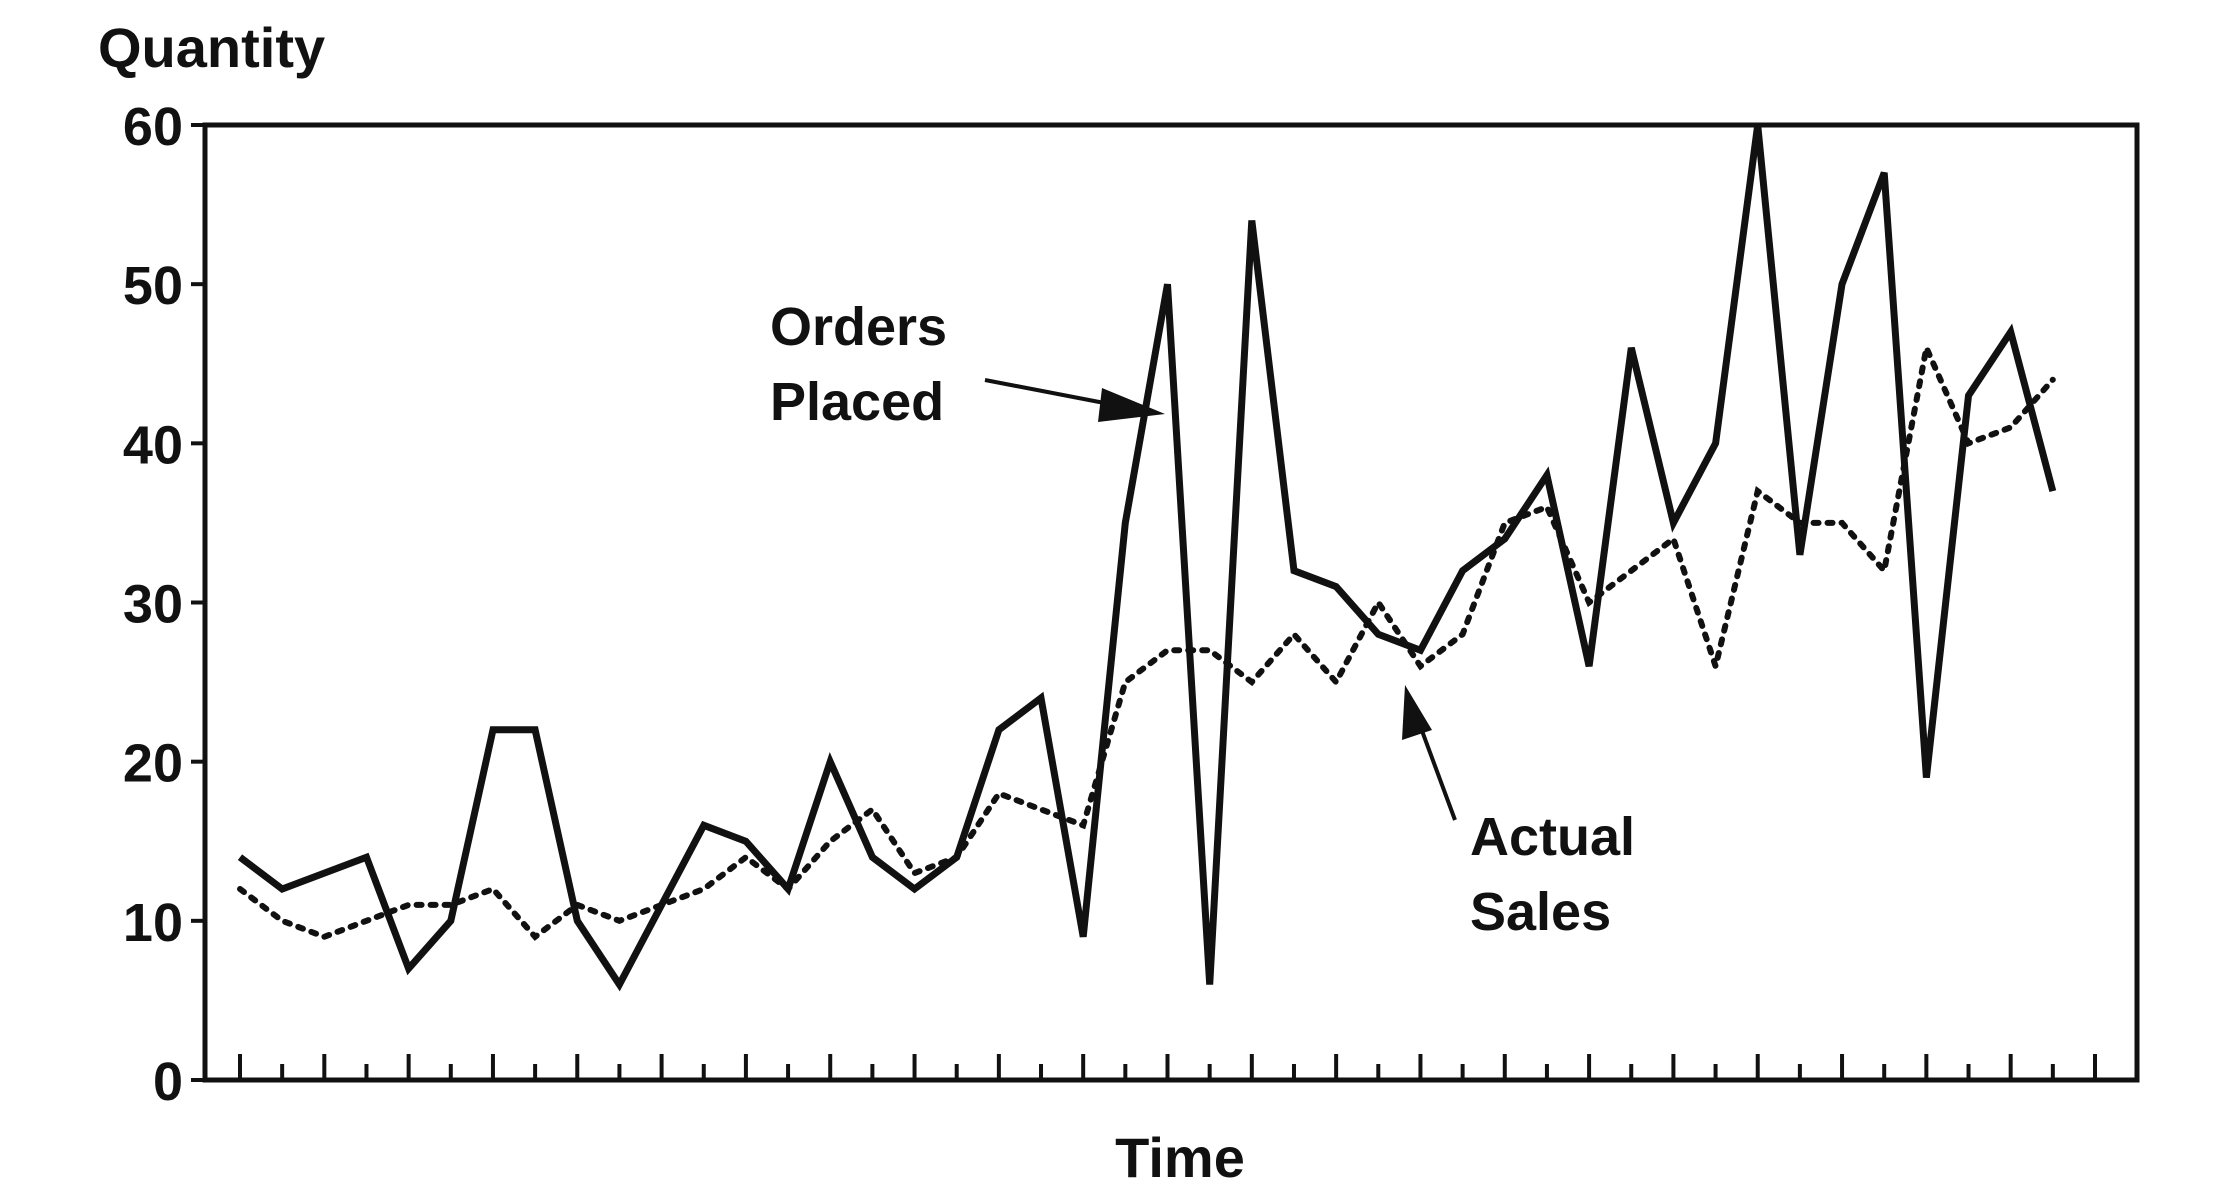  I want to click on annotation-orders-label-line2: Placed, so click(857, 402).